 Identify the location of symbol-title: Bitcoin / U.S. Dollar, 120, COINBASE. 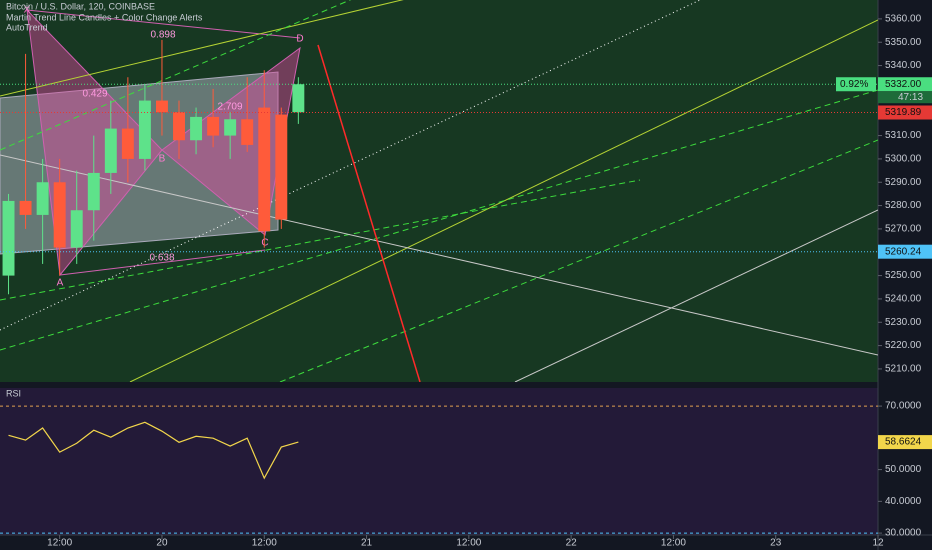
(80, 6).